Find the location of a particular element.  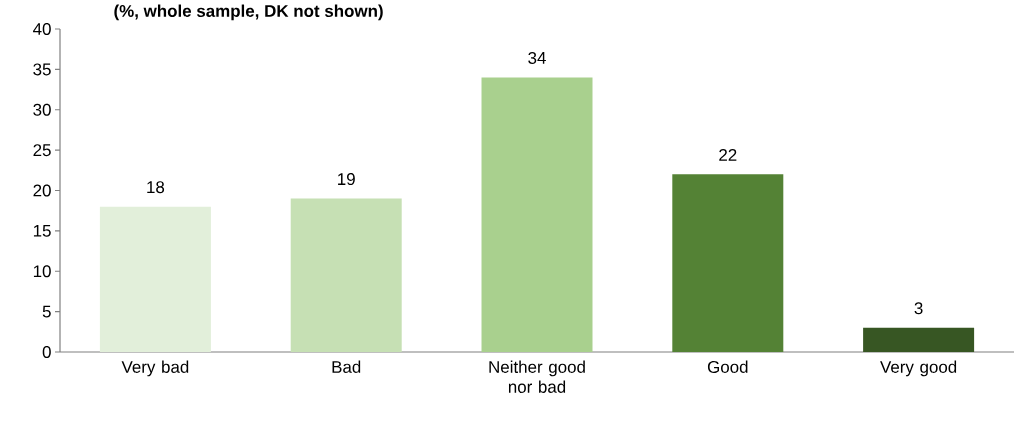

x-tick-label: Bad is located at coordinates (346, 366).